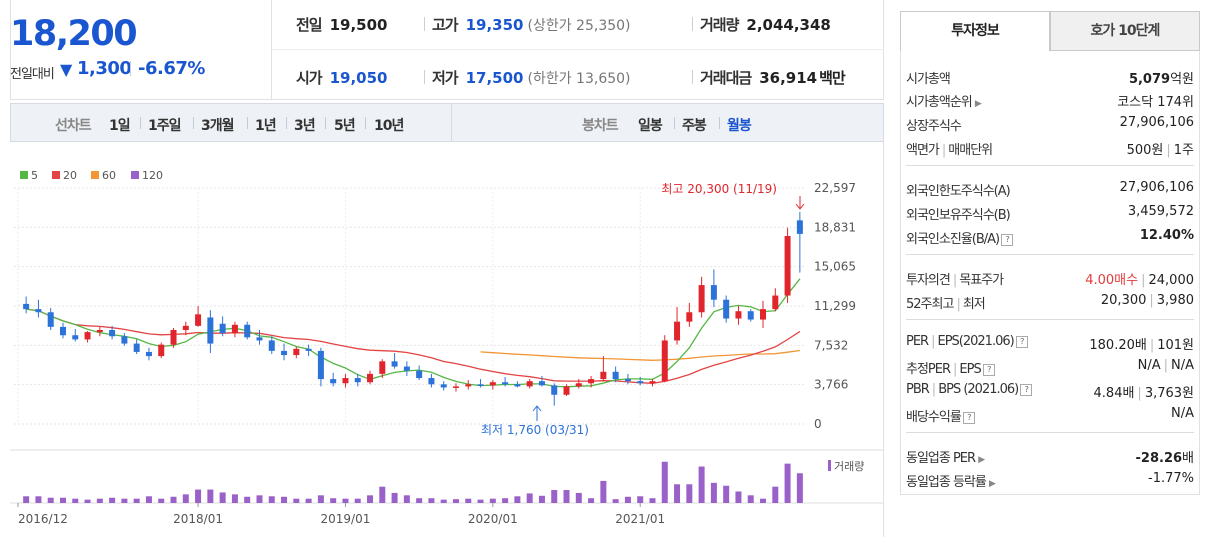 The image size is (1212, 537). I want to click on foreign-ratio-label: 외국인소진율(B/A), so click(953, 239).